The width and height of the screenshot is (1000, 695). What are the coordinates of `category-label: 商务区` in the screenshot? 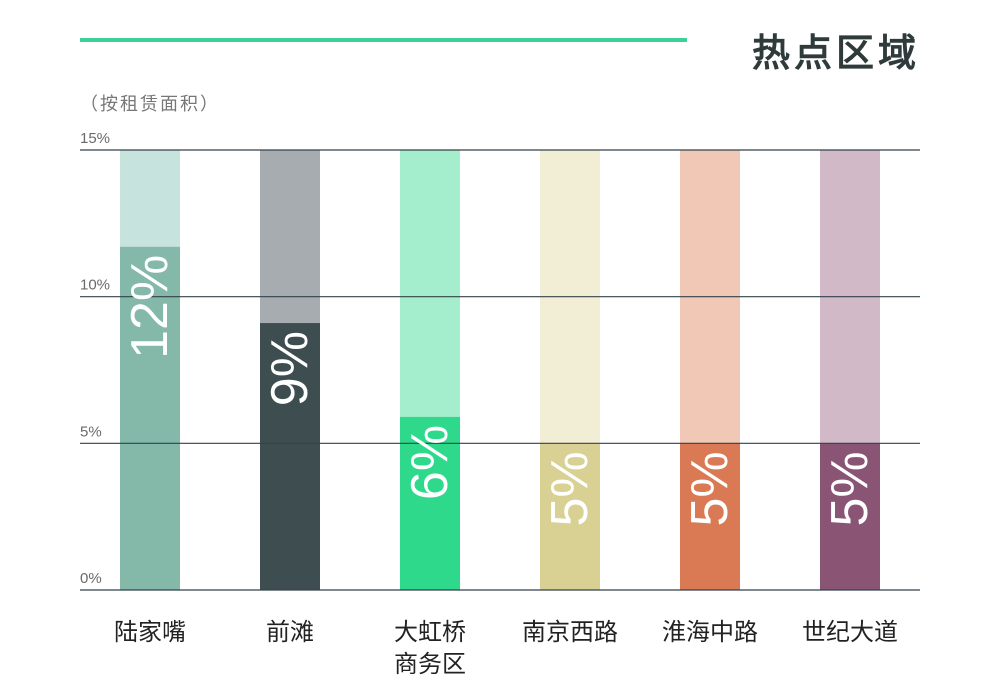 It's located at (430, 664).